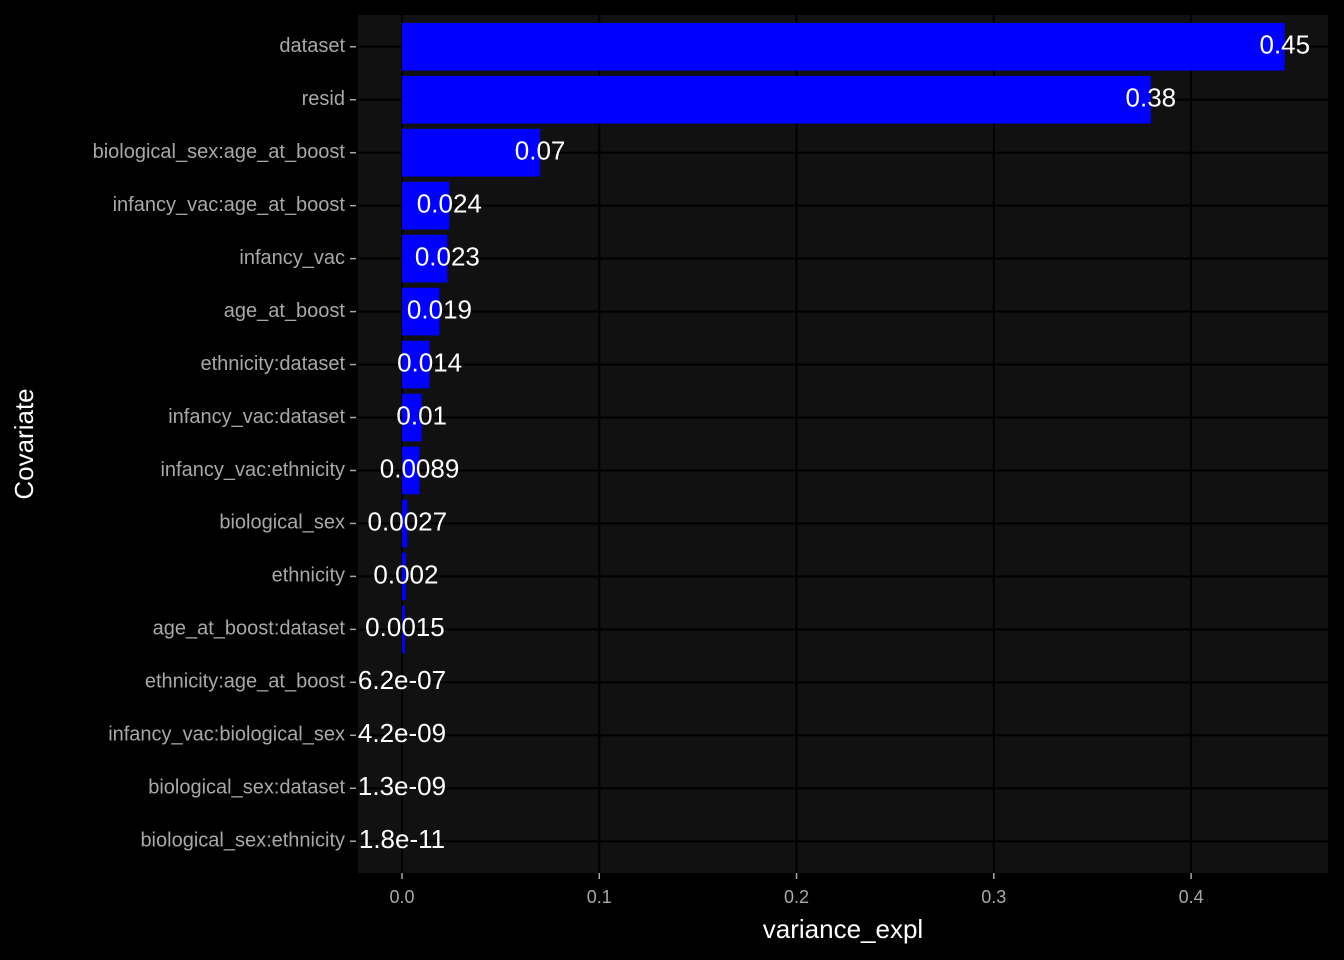 This screenshot has width=1344, height=960. Describe the element at coordinates (401, 897) in the screenshot. I see `x-tick-label: 0.0` at that location.